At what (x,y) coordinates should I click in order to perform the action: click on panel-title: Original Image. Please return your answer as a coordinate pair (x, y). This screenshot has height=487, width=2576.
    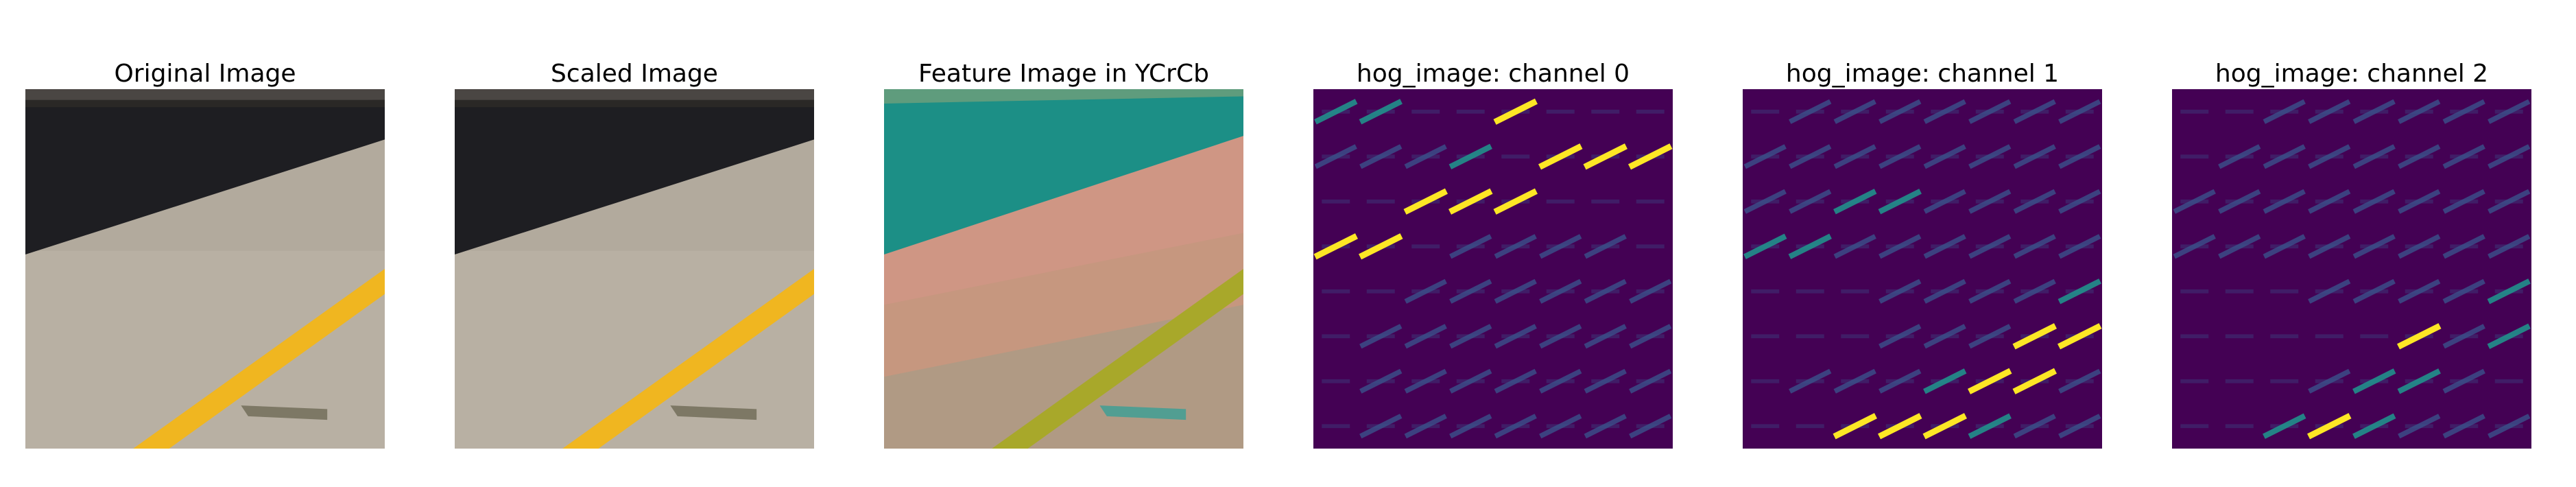
    Looking at the image, I should click on (205, 74).